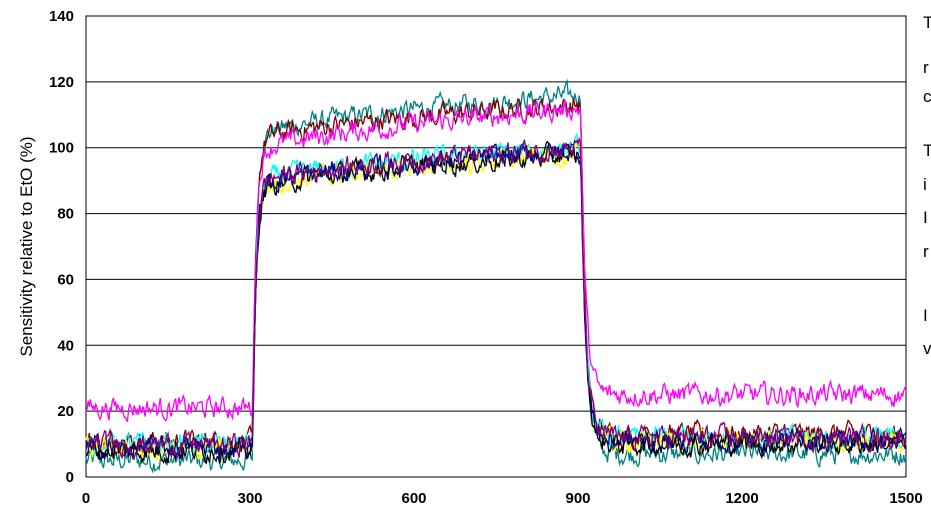 The image size is (931, 513). Describe the element at coordinates (925, 184) in the screenshot. I see `annotation-fragment: i` at that location.